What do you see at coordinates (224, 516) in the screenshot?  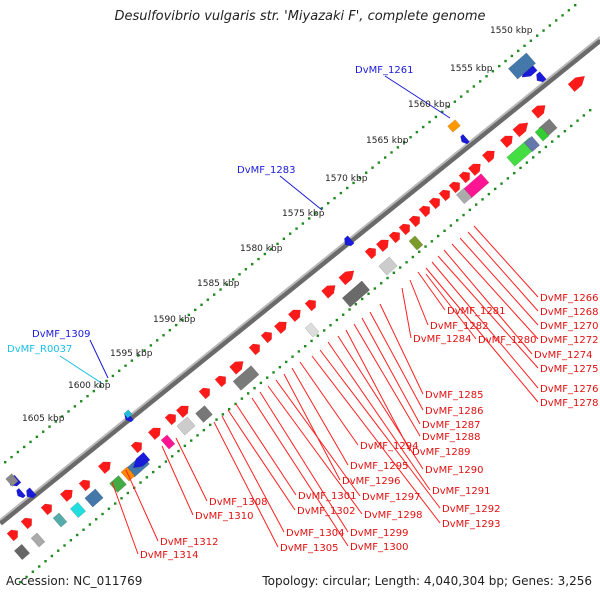 I see `inner-gene-label: DvMF_1310` at bounding box center [224, 516].